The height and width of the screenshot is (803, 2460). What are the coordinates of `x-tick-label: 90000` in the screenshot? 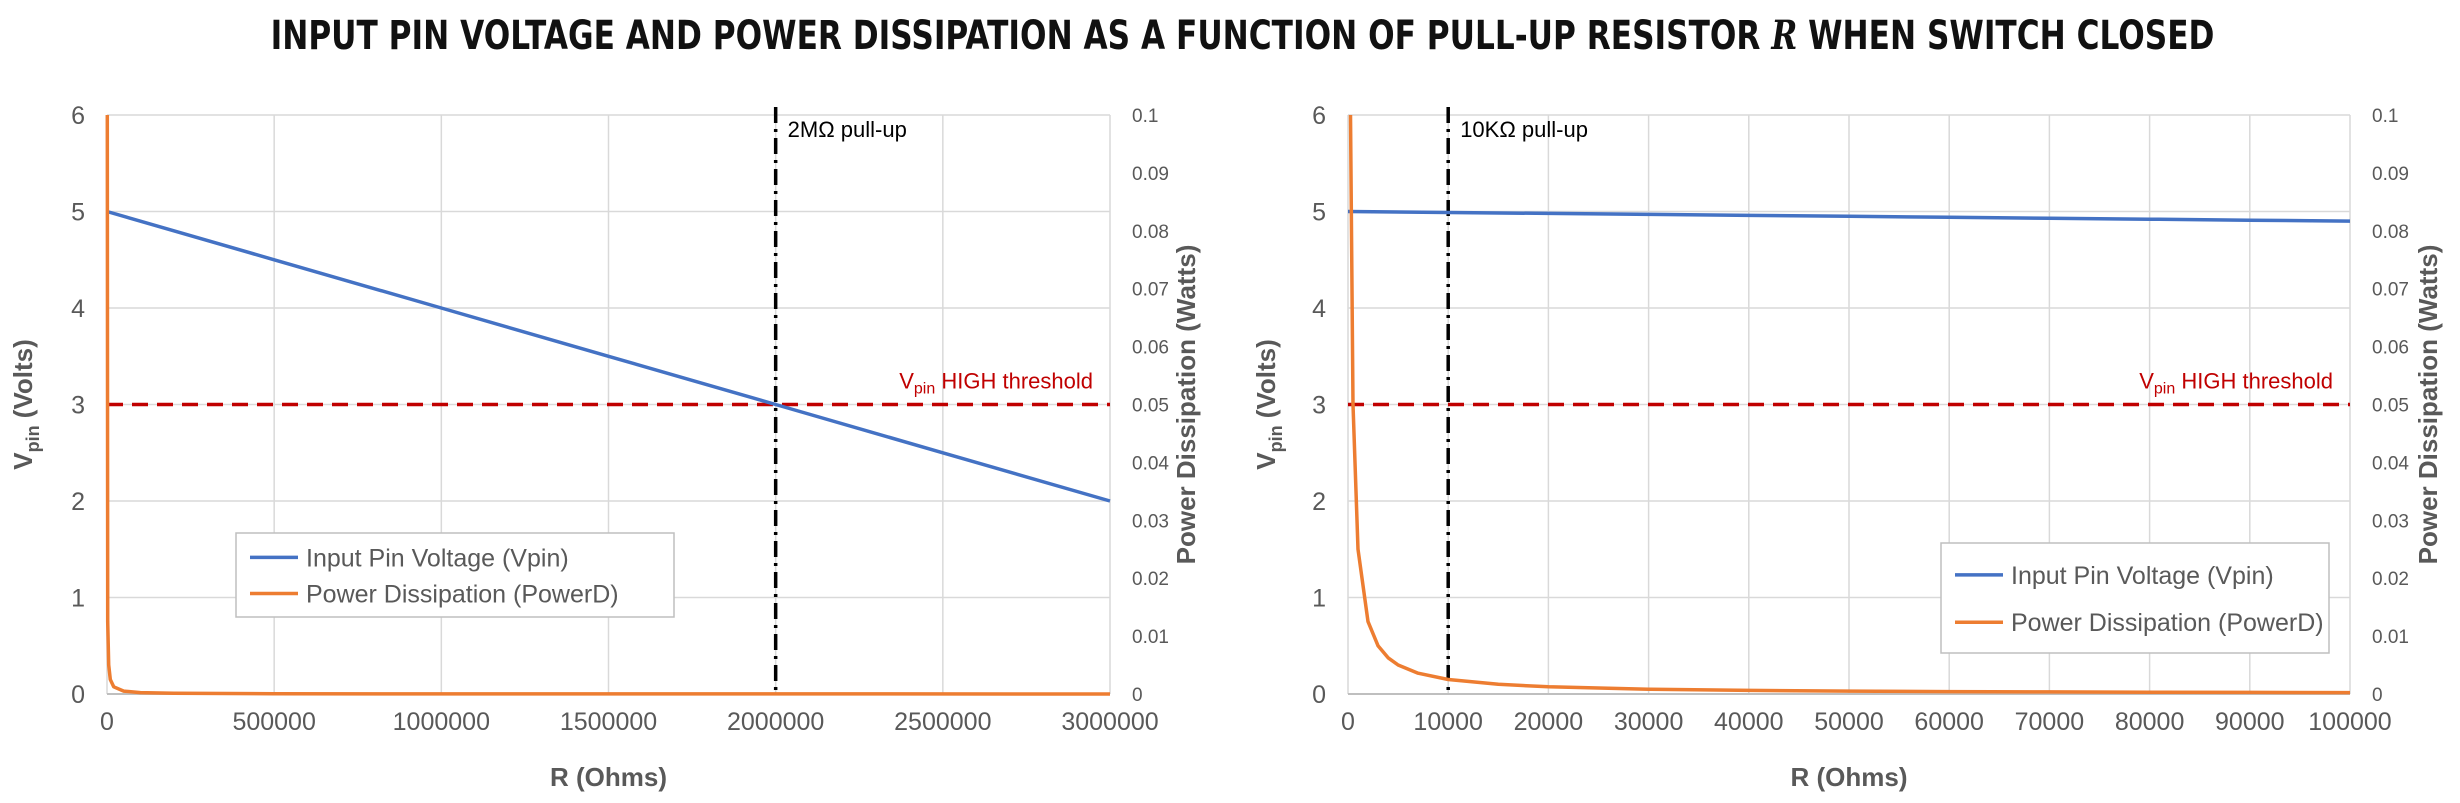 It's located at (2250, 722).